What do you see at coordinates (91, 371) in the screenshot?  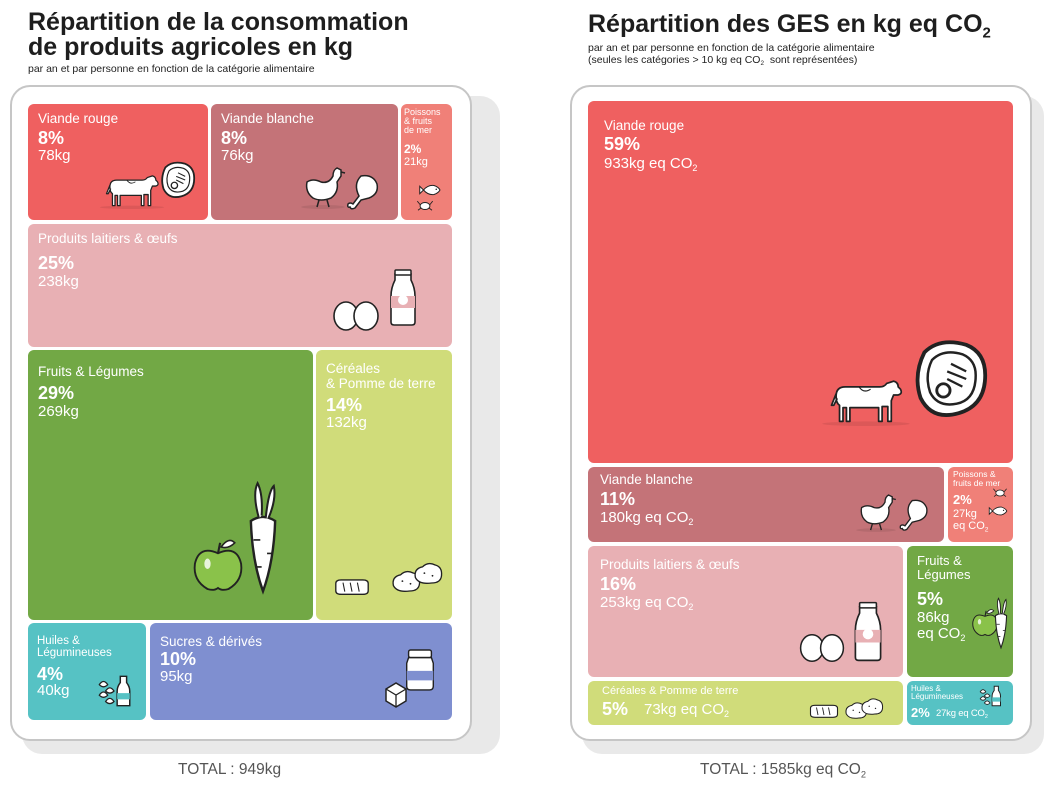 I see `tile-label: Fruits & Légumes` at bounding box center [91, 371].